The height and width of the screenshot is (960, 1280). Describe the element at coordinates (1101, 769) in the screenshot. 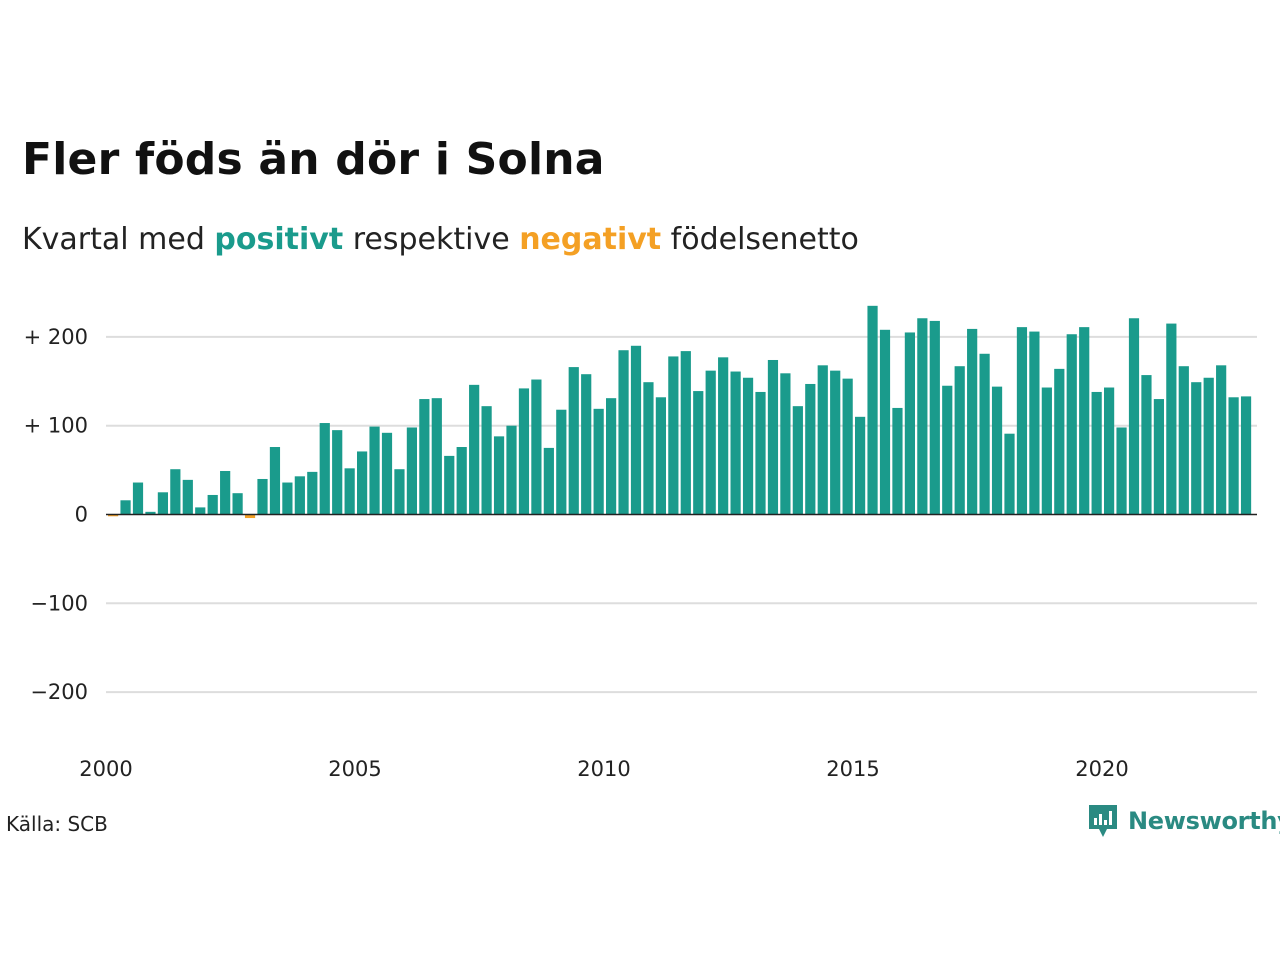

I see `x-tick-label: 2020` at that location.